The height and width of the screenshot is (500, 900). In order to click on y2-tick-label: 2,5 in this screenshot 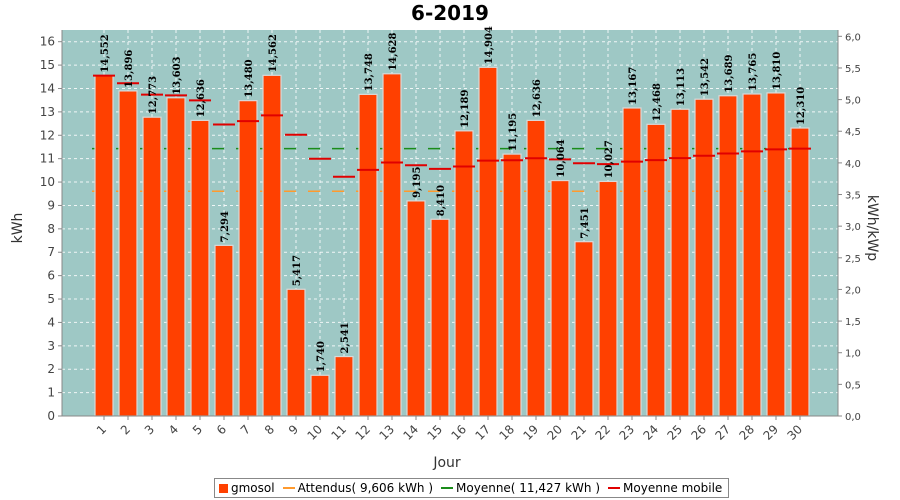, I will do `click(853, 259)`.